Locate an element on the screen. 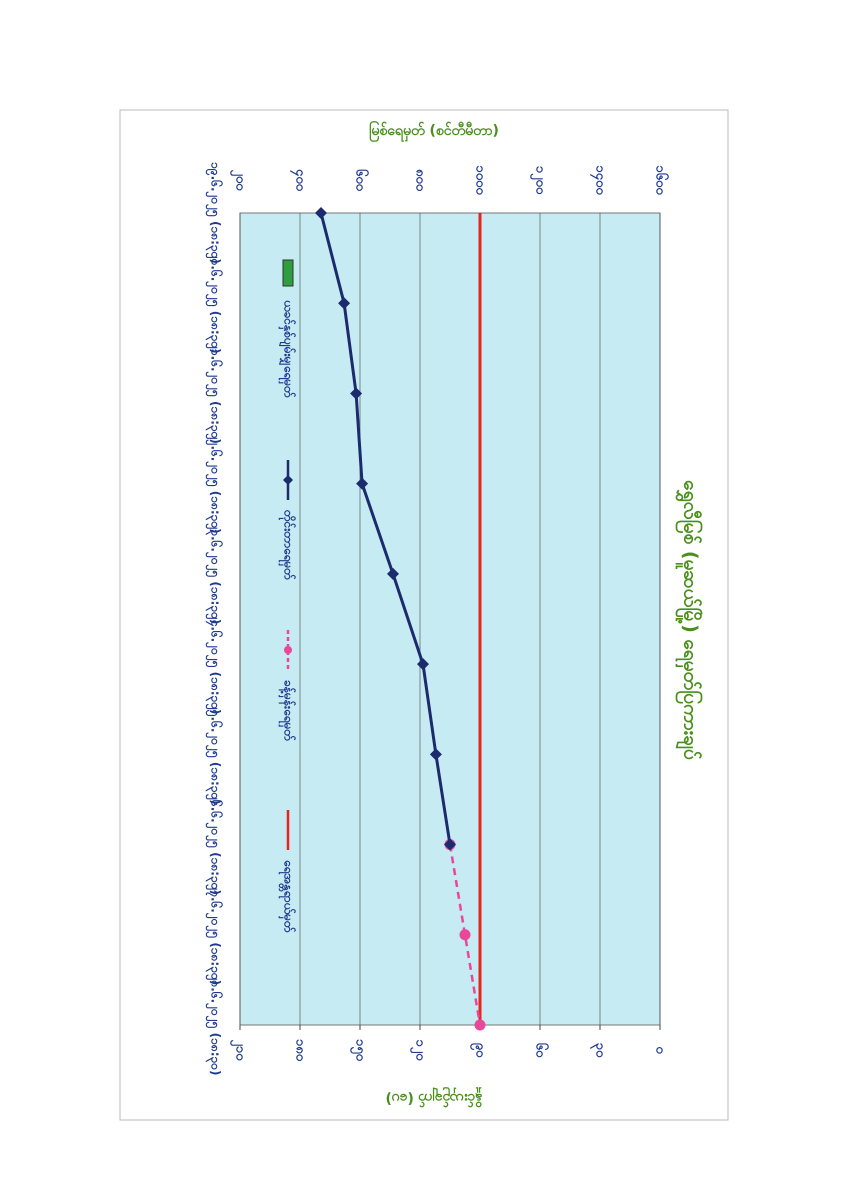 This screenshot has width=849, height=1200. y-tick-label: ၁၂၀၀ is located at coordinates (539, 180).